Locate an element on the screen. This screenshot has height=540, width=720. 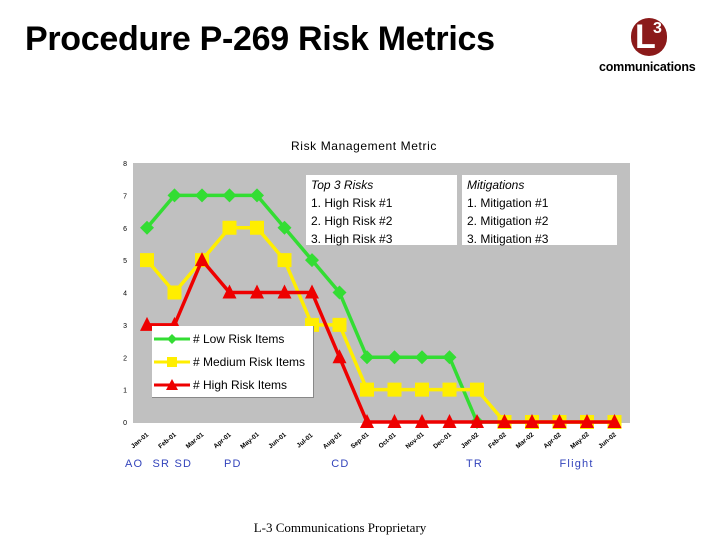
mitigation-item: 2. Mitigation #2 is located at coordinates (508, 221).